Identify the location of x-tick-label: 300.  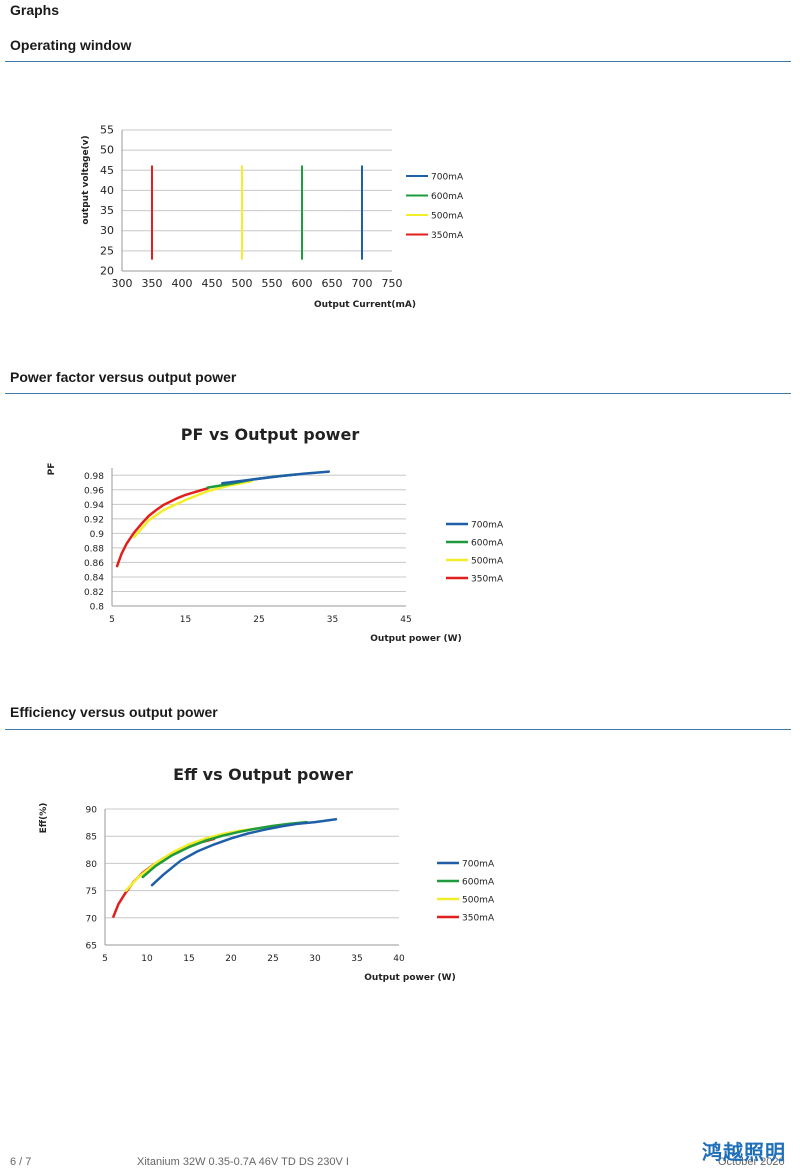
(122, 283).